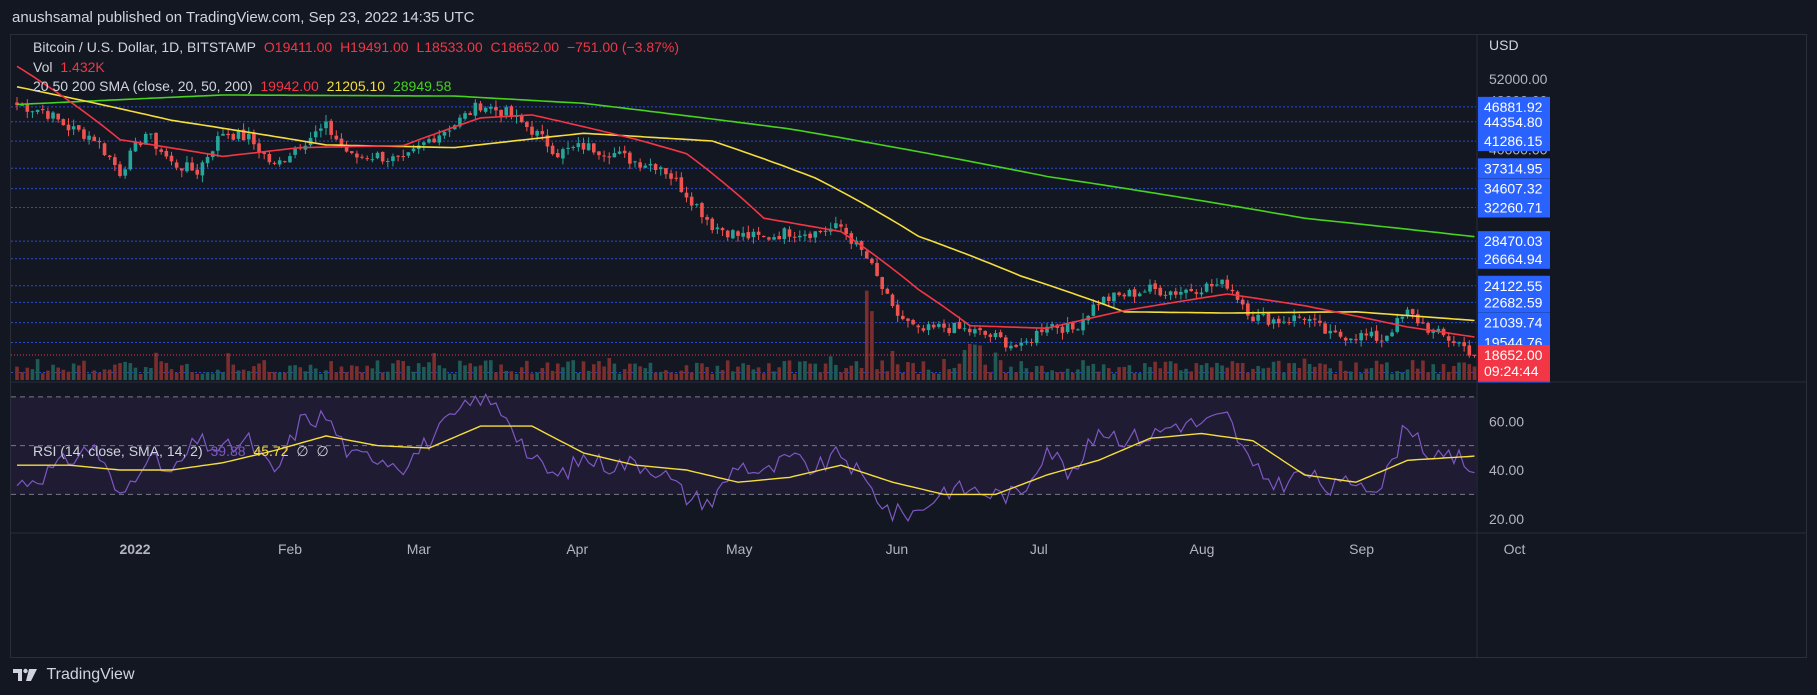 The width and height of the screenshot is (1817, 695). I want to click on price-level-label: 34607.32, so click(1513, 189).